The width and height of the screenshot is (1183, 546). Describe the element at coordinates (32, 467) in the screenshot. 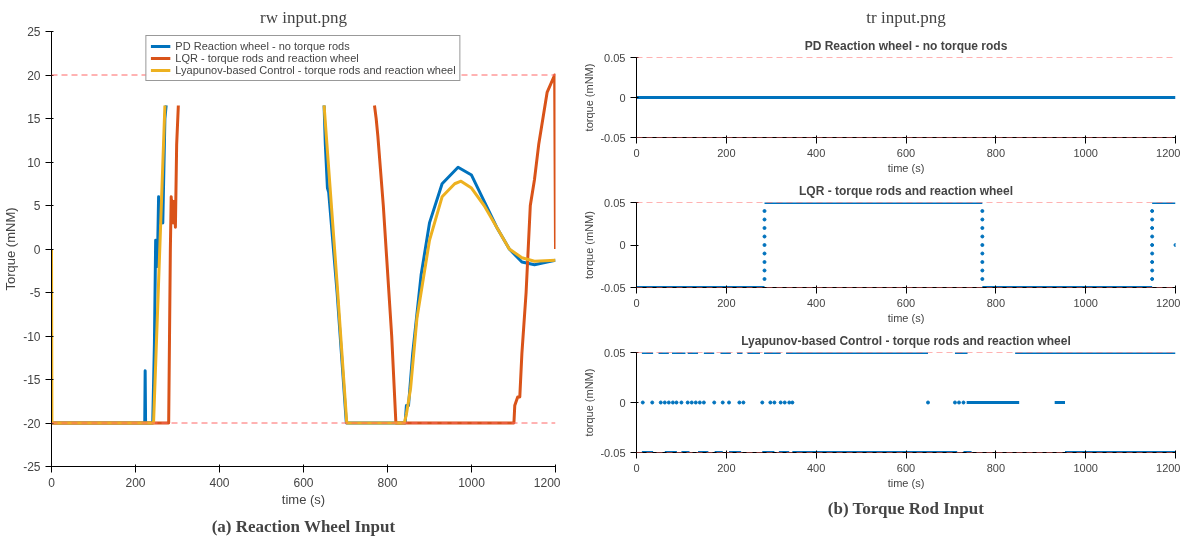

I see `y-tick-label: -25` at that location.